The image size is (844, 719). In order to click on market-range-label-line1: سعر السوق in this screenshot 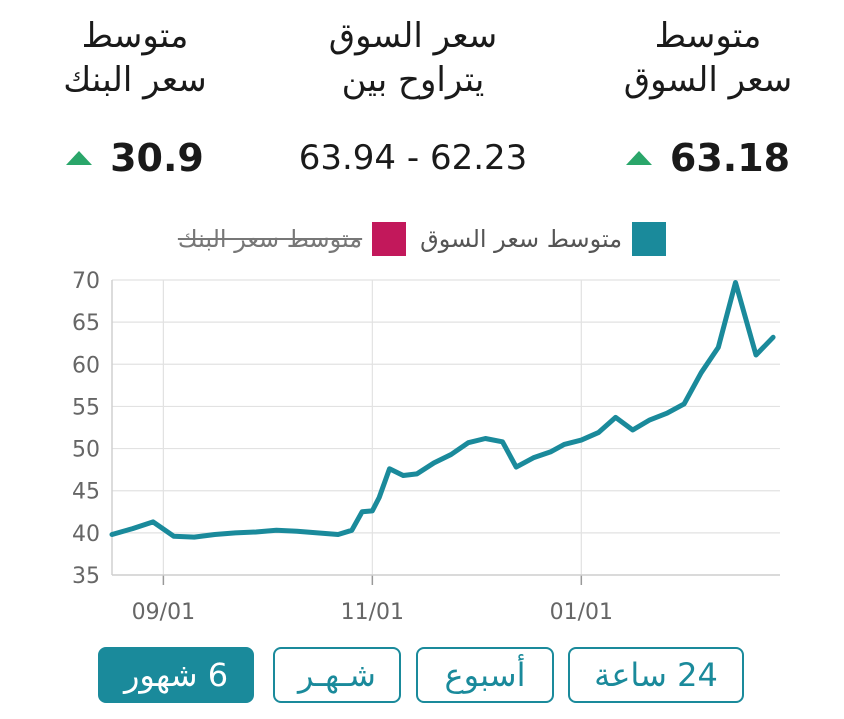, I will do `click(413, 36)`.